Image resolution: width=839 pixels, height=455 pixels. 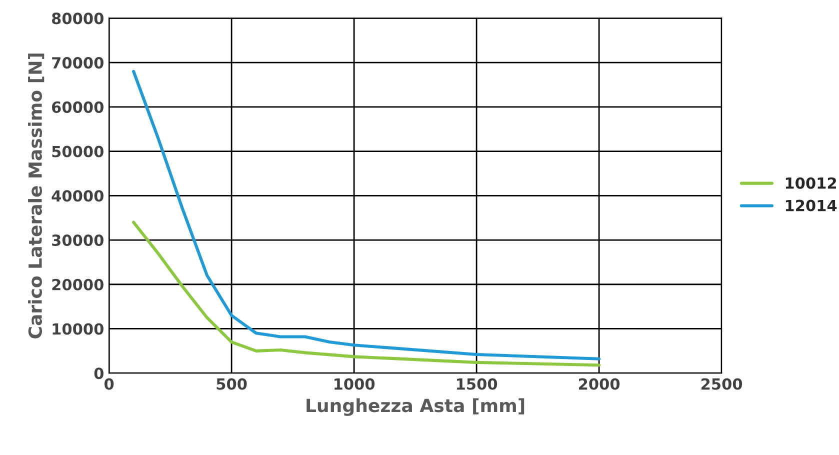 I want to click on x-tick-label: 500, so click(x=231, y=384).